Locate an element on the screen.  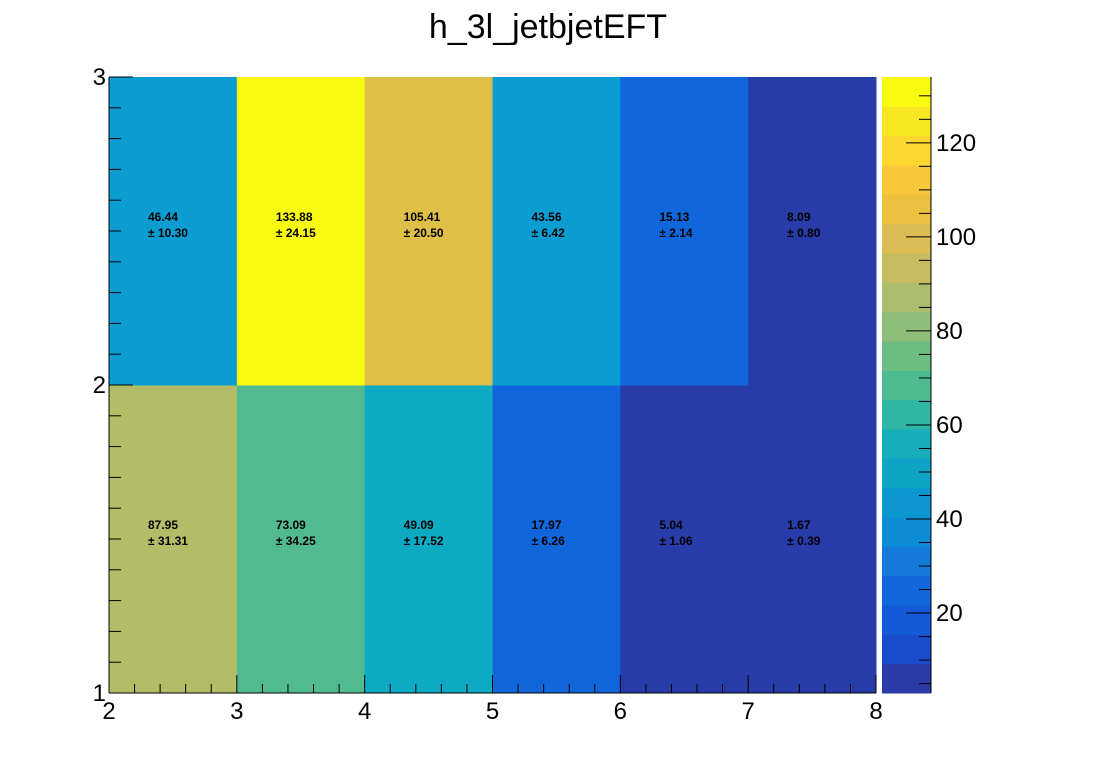
cell-error-label: ± 0.80 is located at coordinates (804, 233).